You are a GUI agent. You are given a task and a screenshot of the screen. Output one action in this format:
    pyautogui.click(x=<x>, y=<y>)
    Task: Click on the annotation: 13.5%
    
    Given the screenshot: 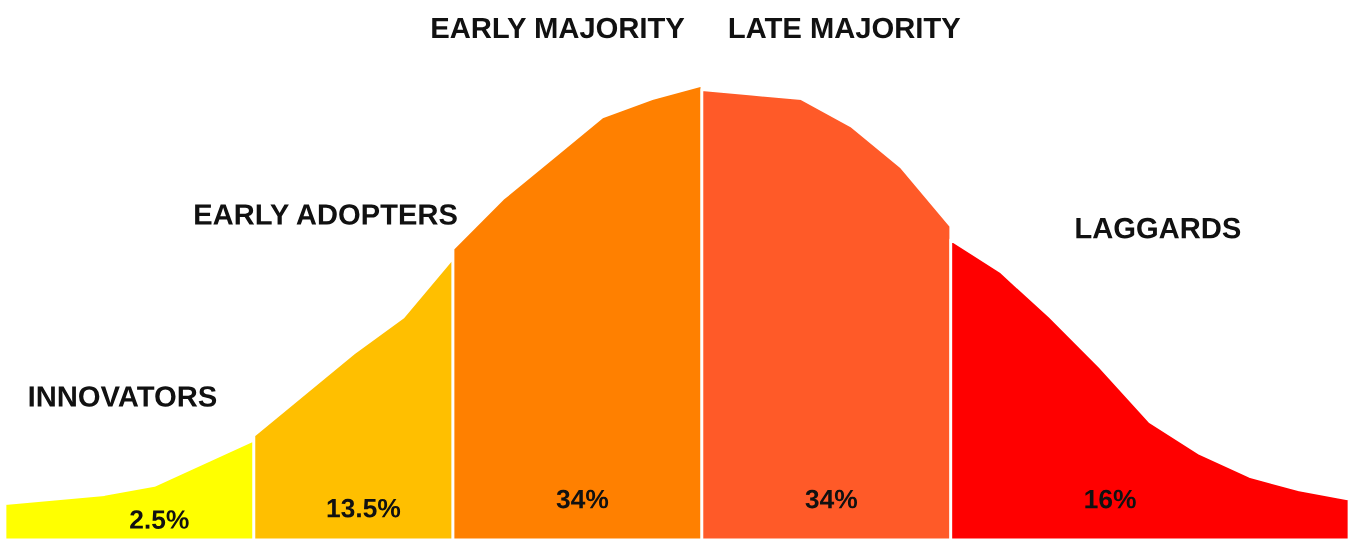 What is the action you would take?
    pyautogui.click(x=364, y=508)
    